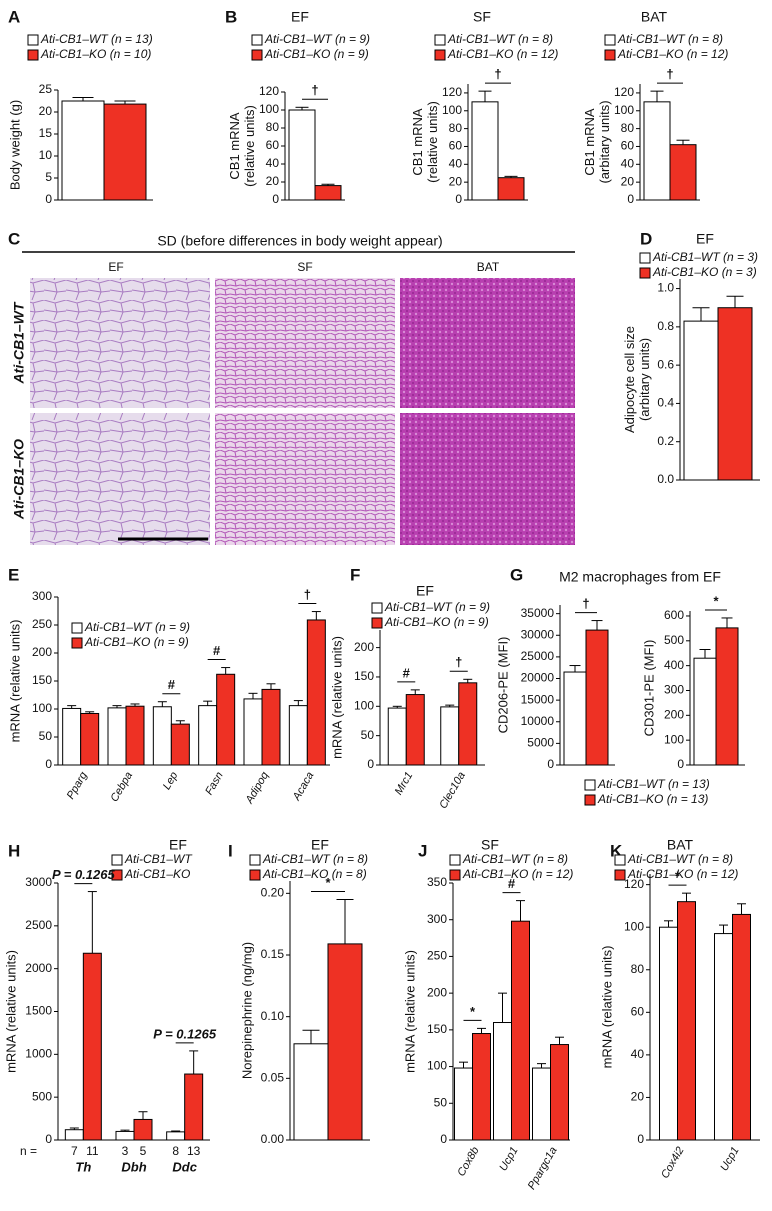  I want to click on x-tick-label: Acaca, so click(303, 786).